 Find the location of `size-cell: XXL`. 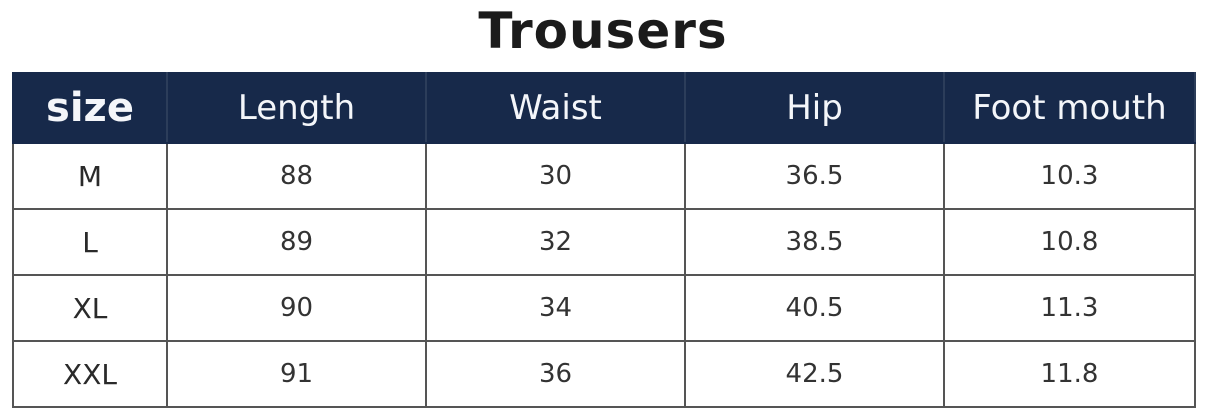

size-cell: XXL is located at coordinates (90, 374).